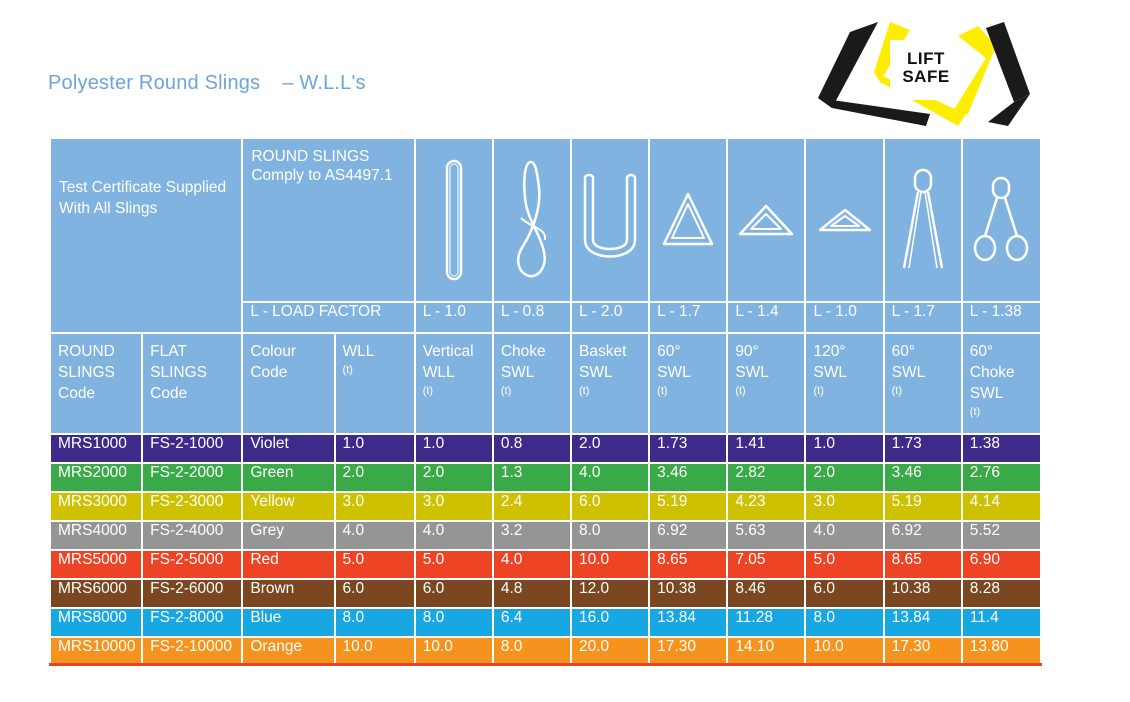 The image size is (1130, 702). Describe the element at coordinates (766, 622) in the screenshot. I see `table-cell: 11.28` at that location.